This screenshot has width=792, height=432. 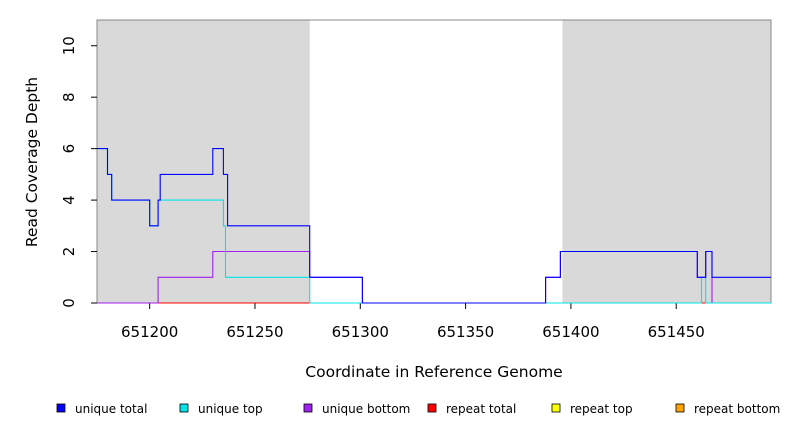 What do you see at coordinates (69, 303) in the screenshot?
I see `y-tick-label: 0` at bounding box center [69, 303].